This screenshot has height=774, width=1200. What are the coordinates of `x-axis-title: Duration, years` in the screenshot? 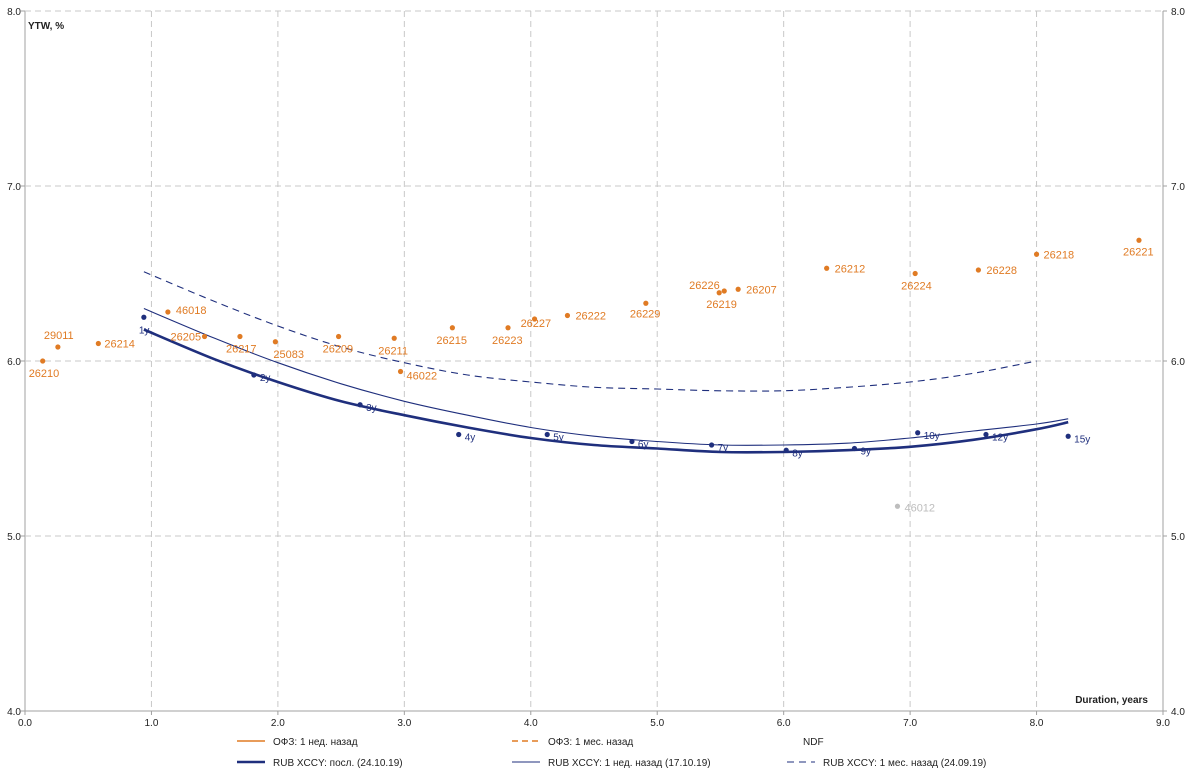 It's located at (1111, 700).